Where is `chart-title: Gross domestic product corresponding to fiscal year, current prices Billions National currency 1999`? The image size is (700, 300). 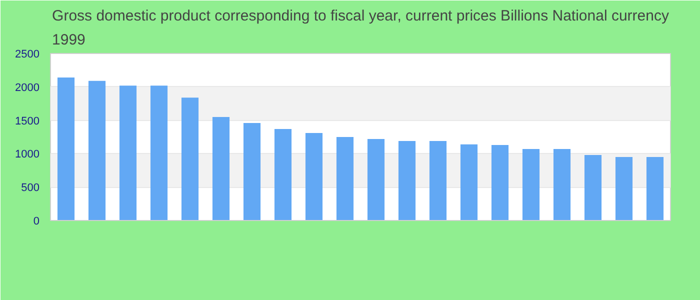
chart-title: Gross domestic product corresponding to fiscal year, current prices Billions National currency 1999 is located at coordinates (361, 28).